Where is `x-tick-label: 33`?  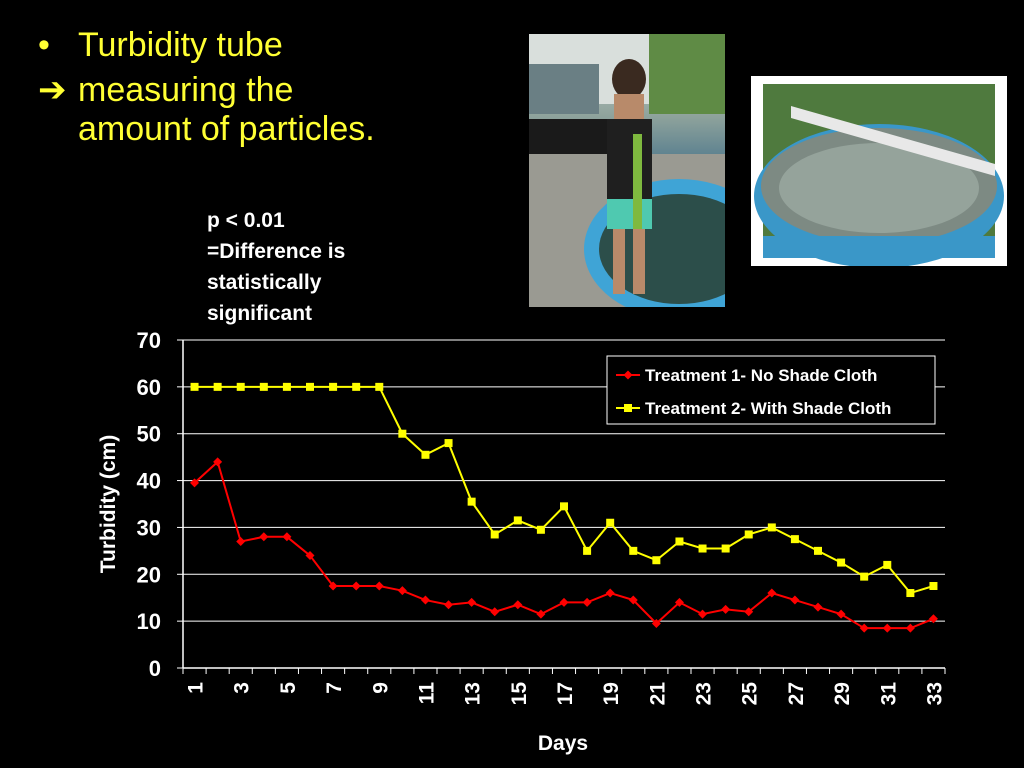 x-tick-label: 33 is located at coordinates (934, 693).